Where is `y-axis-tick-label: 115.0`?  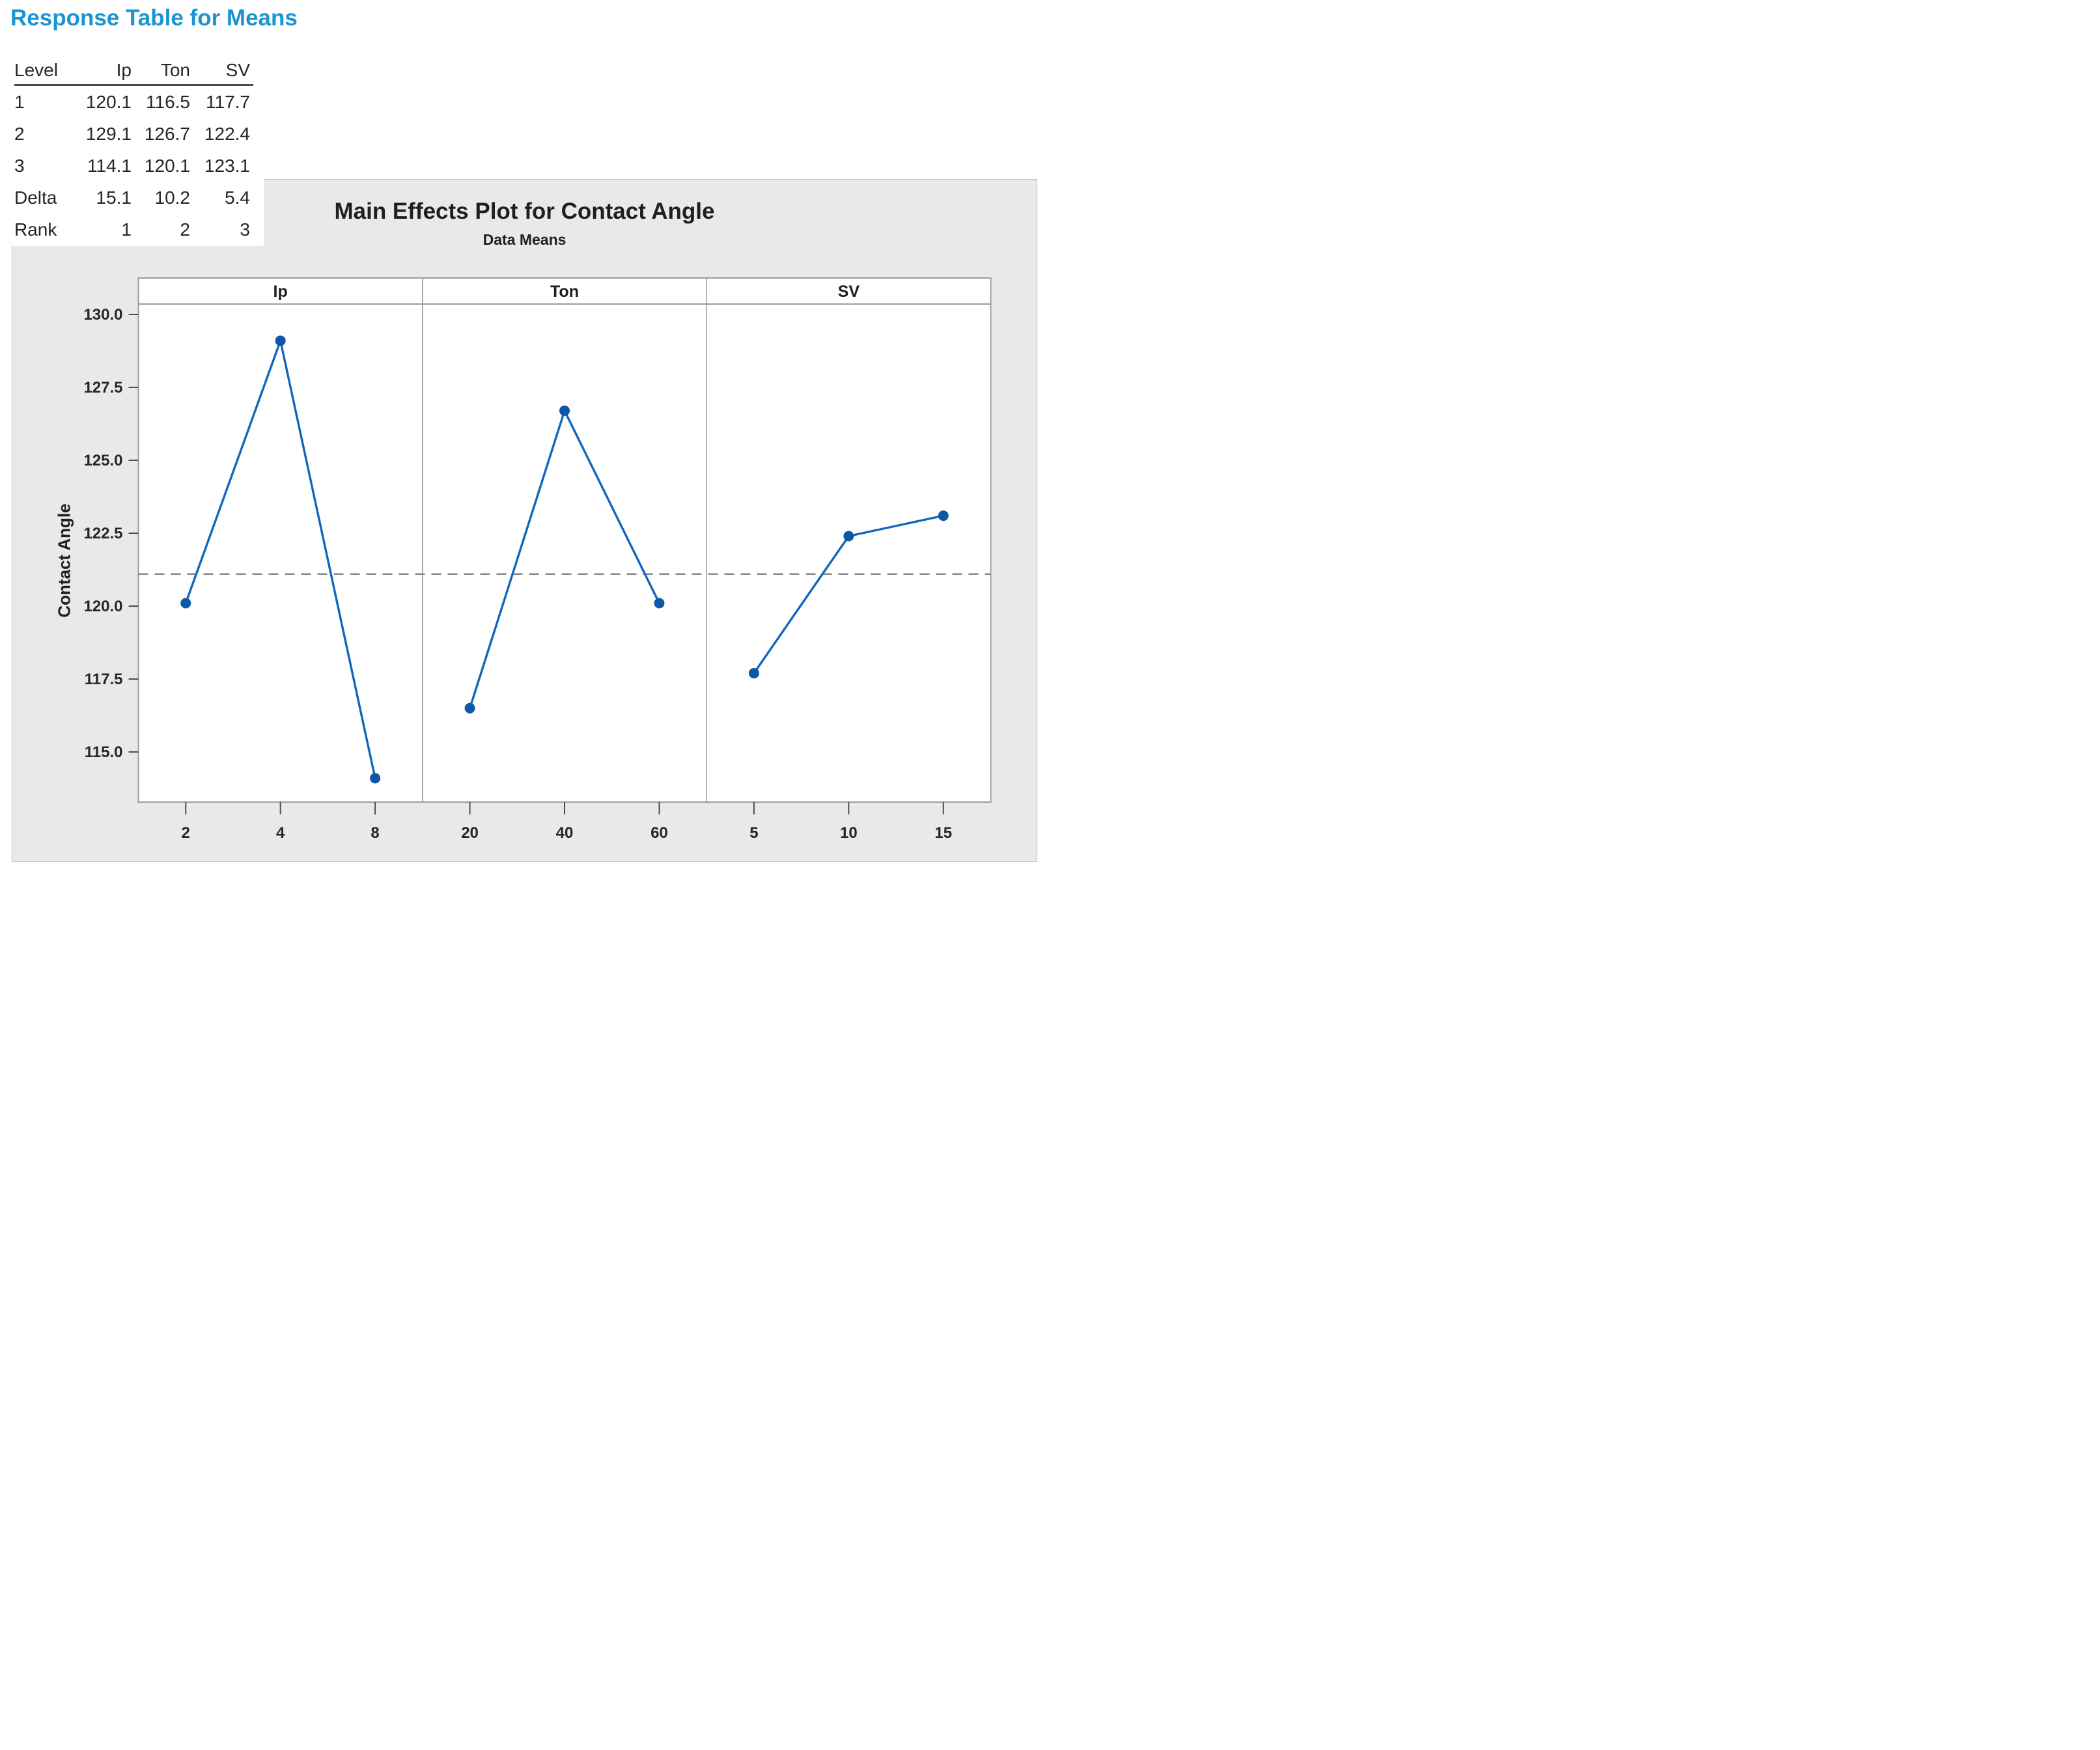 y-axis-tick-label: 115.0 is located at coordinates (104, 752).